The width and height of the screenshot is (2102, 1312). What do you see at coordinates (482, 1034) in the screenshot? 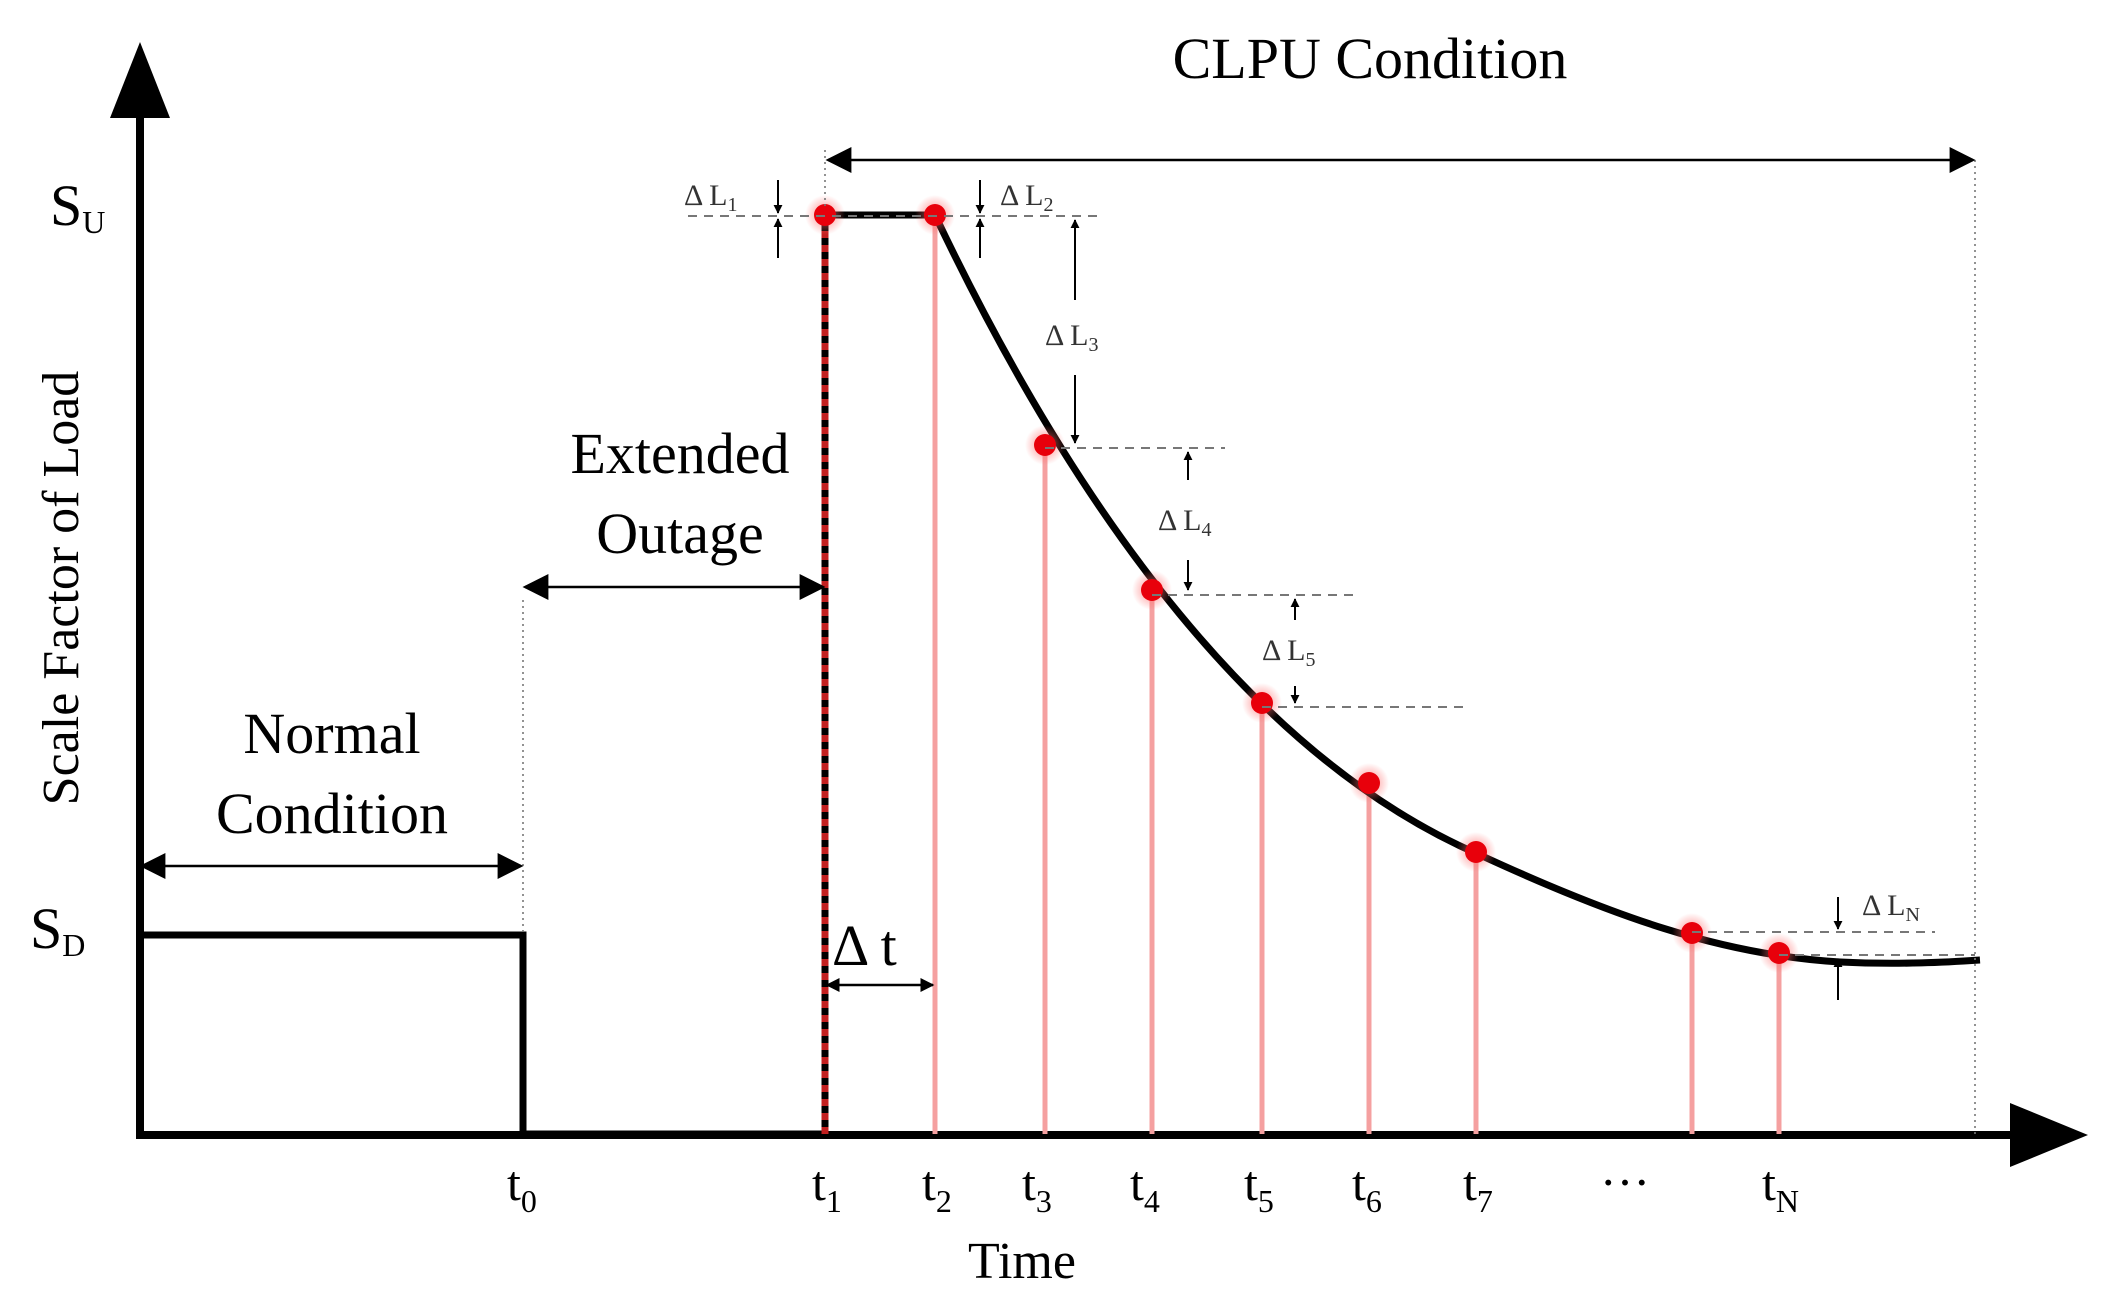
I see `load-step-line` at bounding box center [482, 1034].